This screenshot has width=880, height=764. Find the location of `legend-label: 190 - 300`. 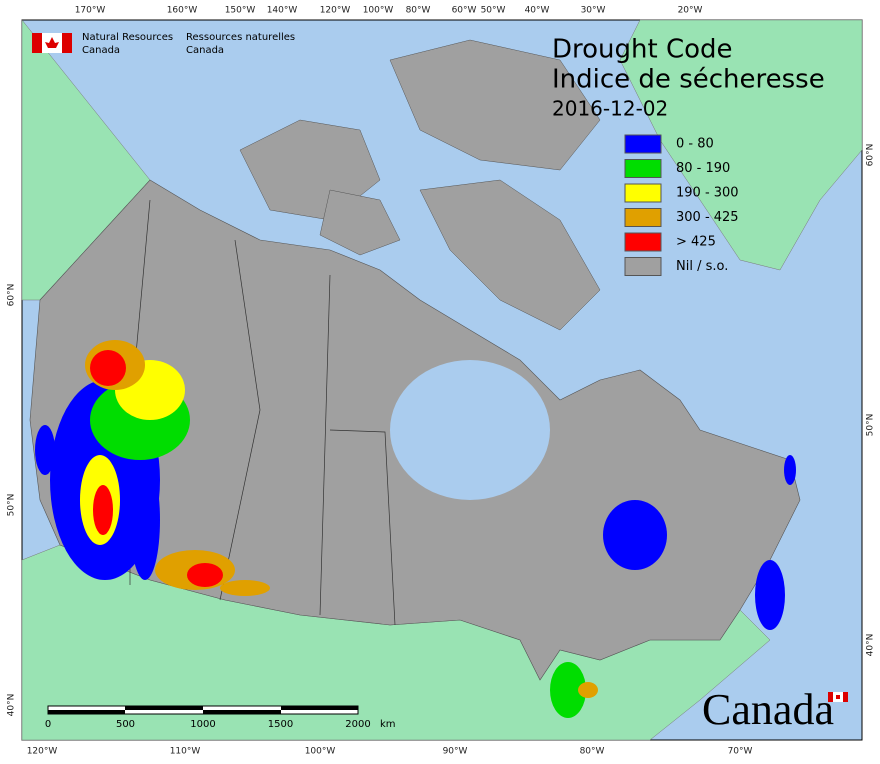

legend-label: 190 - 300 is located at coordinates (707, 193).